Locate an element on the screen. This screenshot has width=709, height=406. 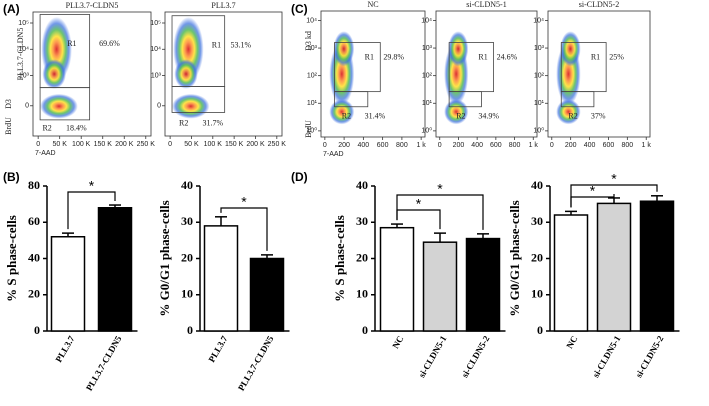
x-tick-label: 200 is located at coordinates (571, 145).